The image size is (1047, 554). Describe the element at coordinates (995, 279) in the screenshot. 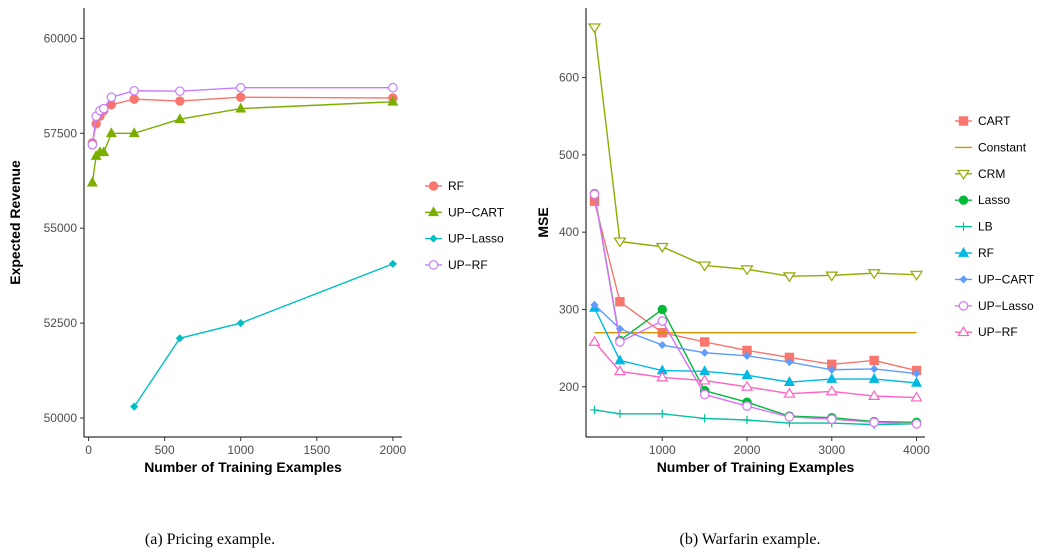

I see `legend-item: UP−CART` at that location.